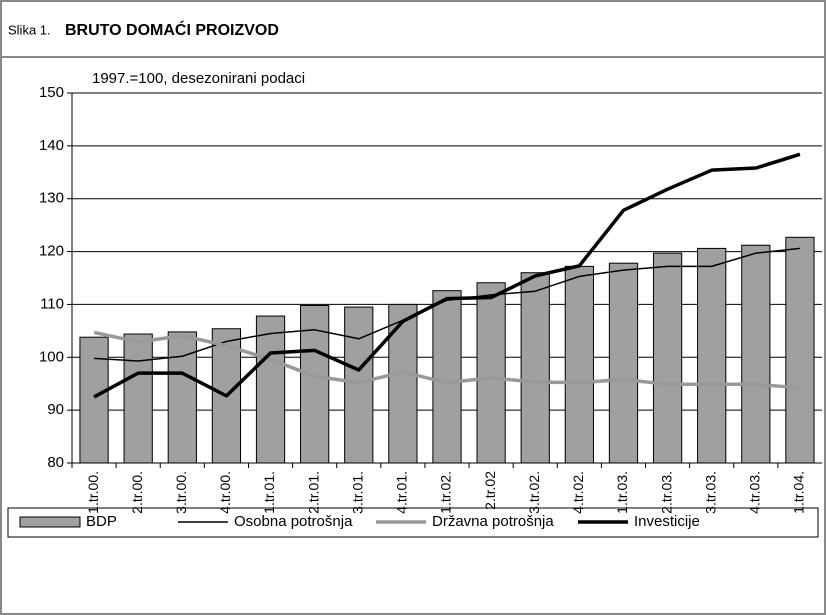 This screenshot has height=615, width=826. Describe the element at coordinates (225, 492) in the screenshot. I see `x-tick-label: 4.tr.00.` at that location.